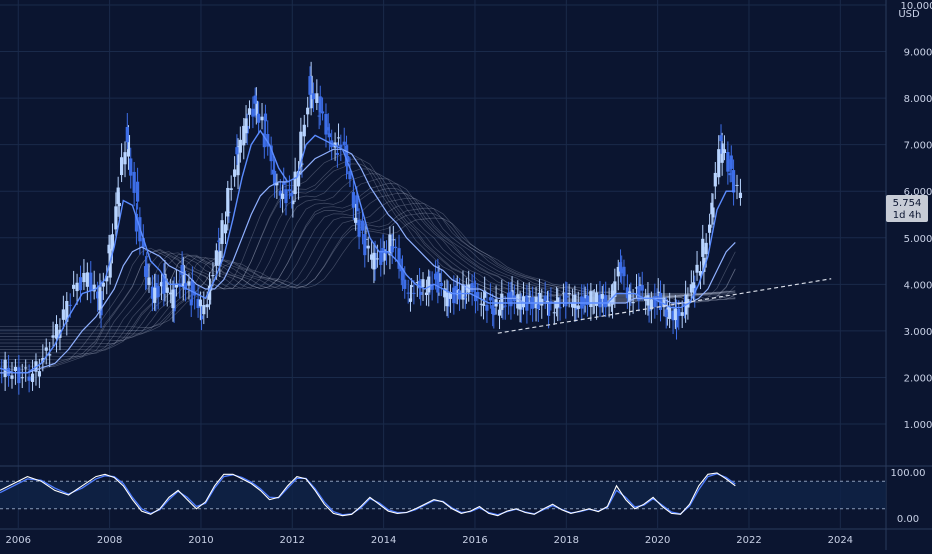 The image size is (932, 554). I want to click on time-tick-label: 2010, so click(200, 540).